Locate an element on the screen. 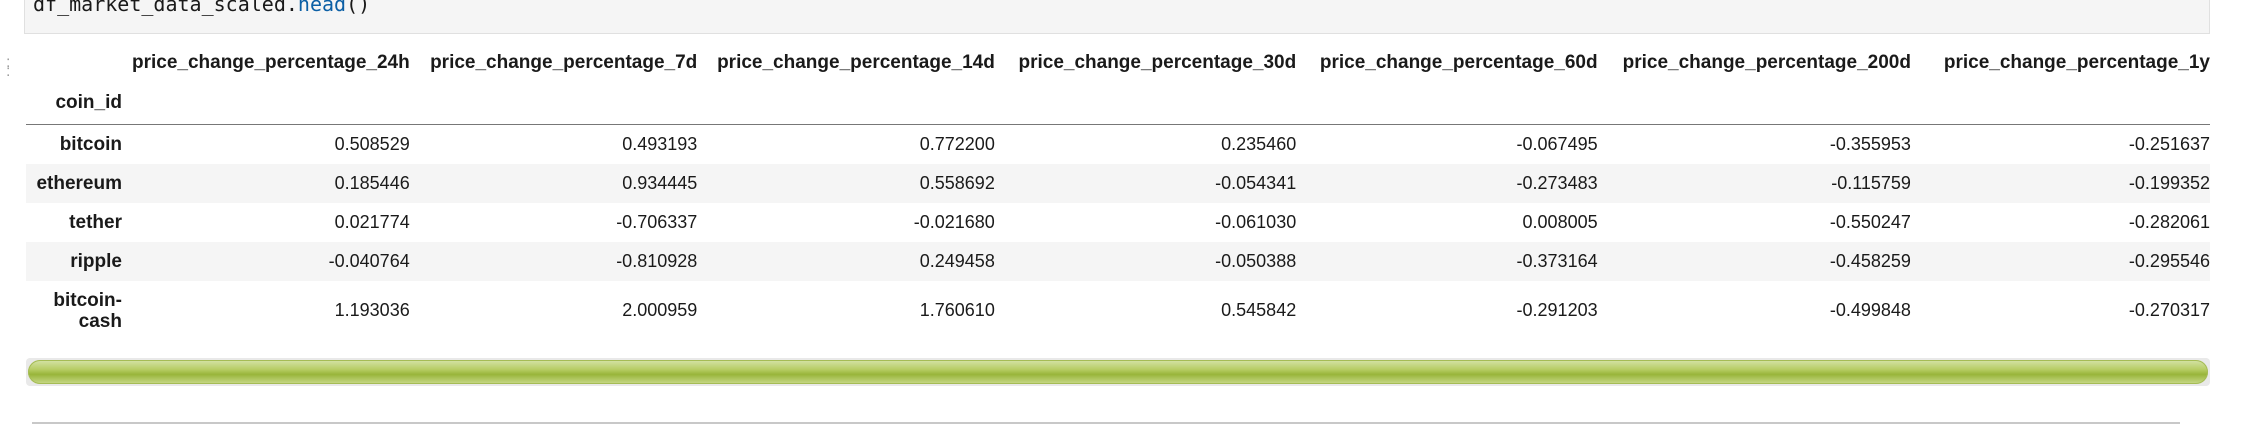 This screenshot has height=428, width=2246. table-cell: -0.273483 is located at coordinates (1557, 182).